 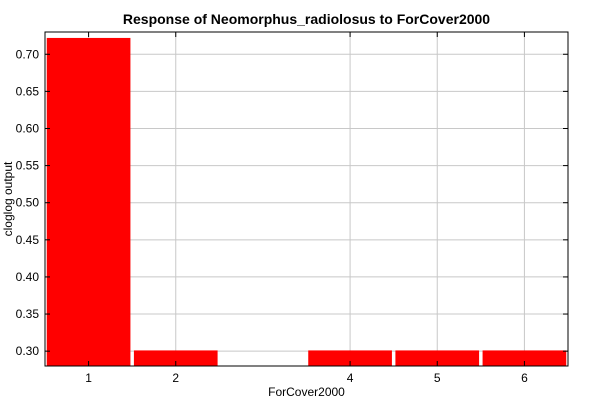 What do you see at coordinates (88, 378) in the screenshot?
I see `x-tick-label: 1` at bounding box center [88, 378].